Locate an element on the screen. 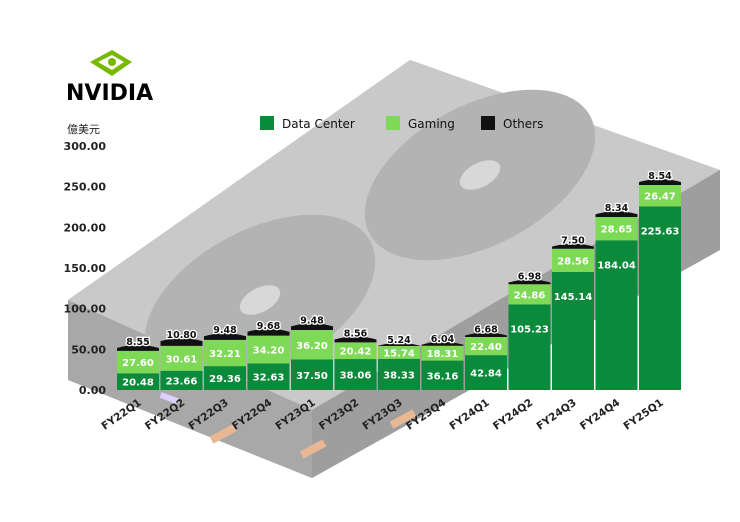 Image resolution: width=740 pixels, height=522 pixels. bar-group: 37.50 36.20 9.48 is located at coordinates (312, 352).